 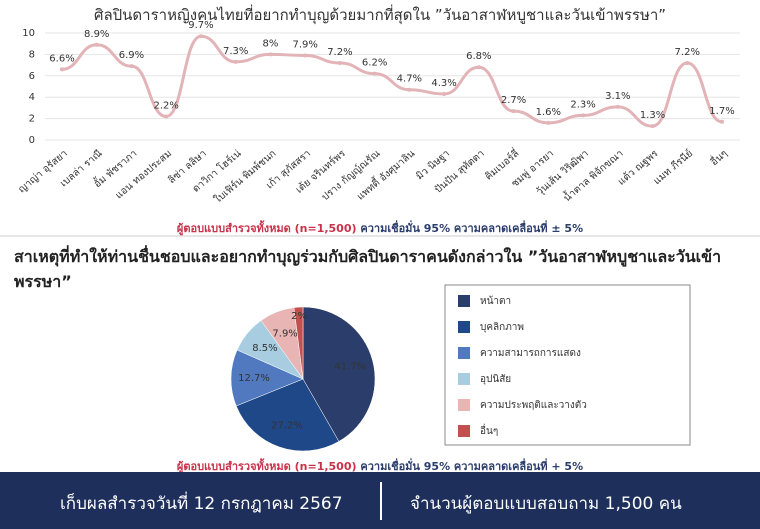 I want to click on value-label: 1.6%, so click(x=548, y=112).